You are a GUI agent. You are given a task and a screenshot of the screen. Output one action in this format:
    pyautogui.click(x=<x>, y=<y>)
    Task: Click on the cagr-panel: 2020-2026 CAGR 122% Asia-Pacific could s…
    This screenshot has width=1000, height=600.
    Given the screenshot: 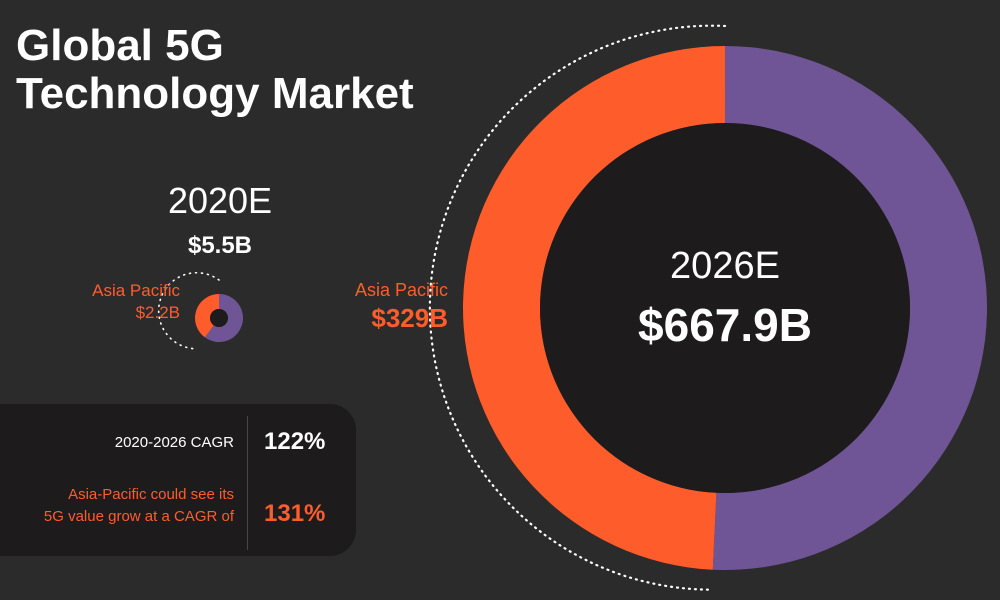 What is the action you would take?
    pyautogui.click(x=178, y=480)
    